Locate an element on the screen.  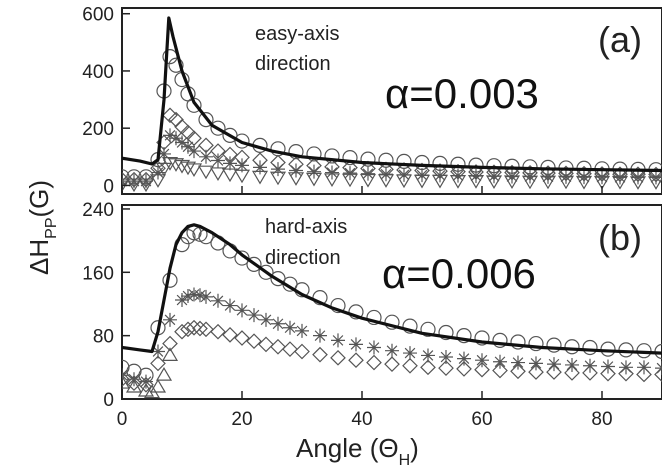
panel-a-ytick-label: 200 is located at coordinates (98, 129).